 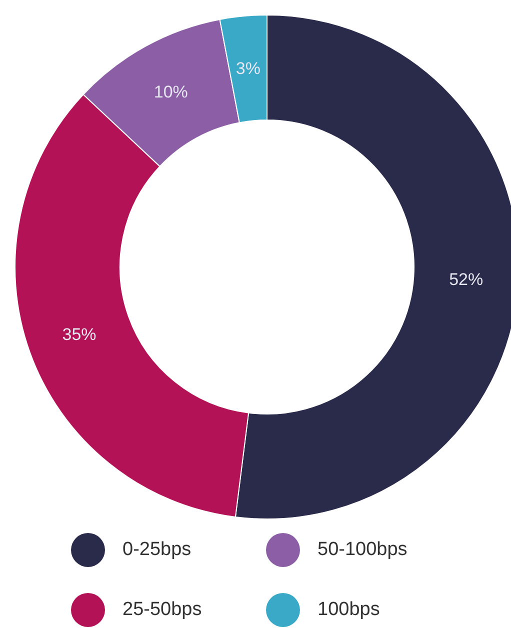 What do you see at coordinates (466, 280) in the screenshot?
I see `data-label: 52%` at bounding box center [466, 280].